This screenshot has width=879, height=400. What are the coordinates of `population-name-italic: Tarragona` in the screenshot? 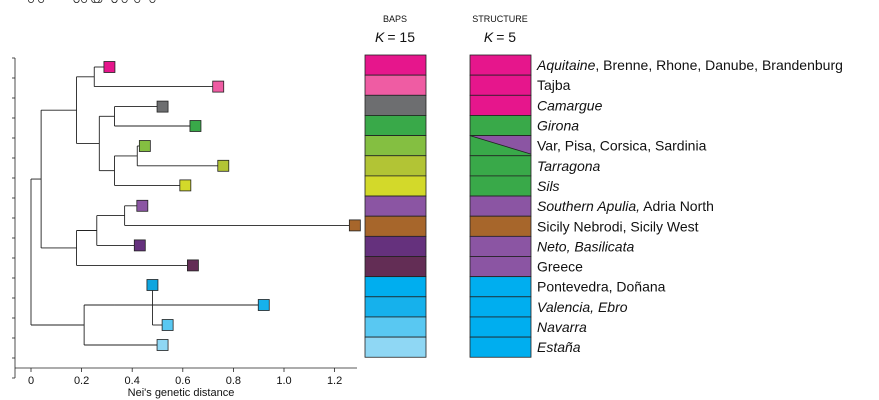 It's located at (569, 166).